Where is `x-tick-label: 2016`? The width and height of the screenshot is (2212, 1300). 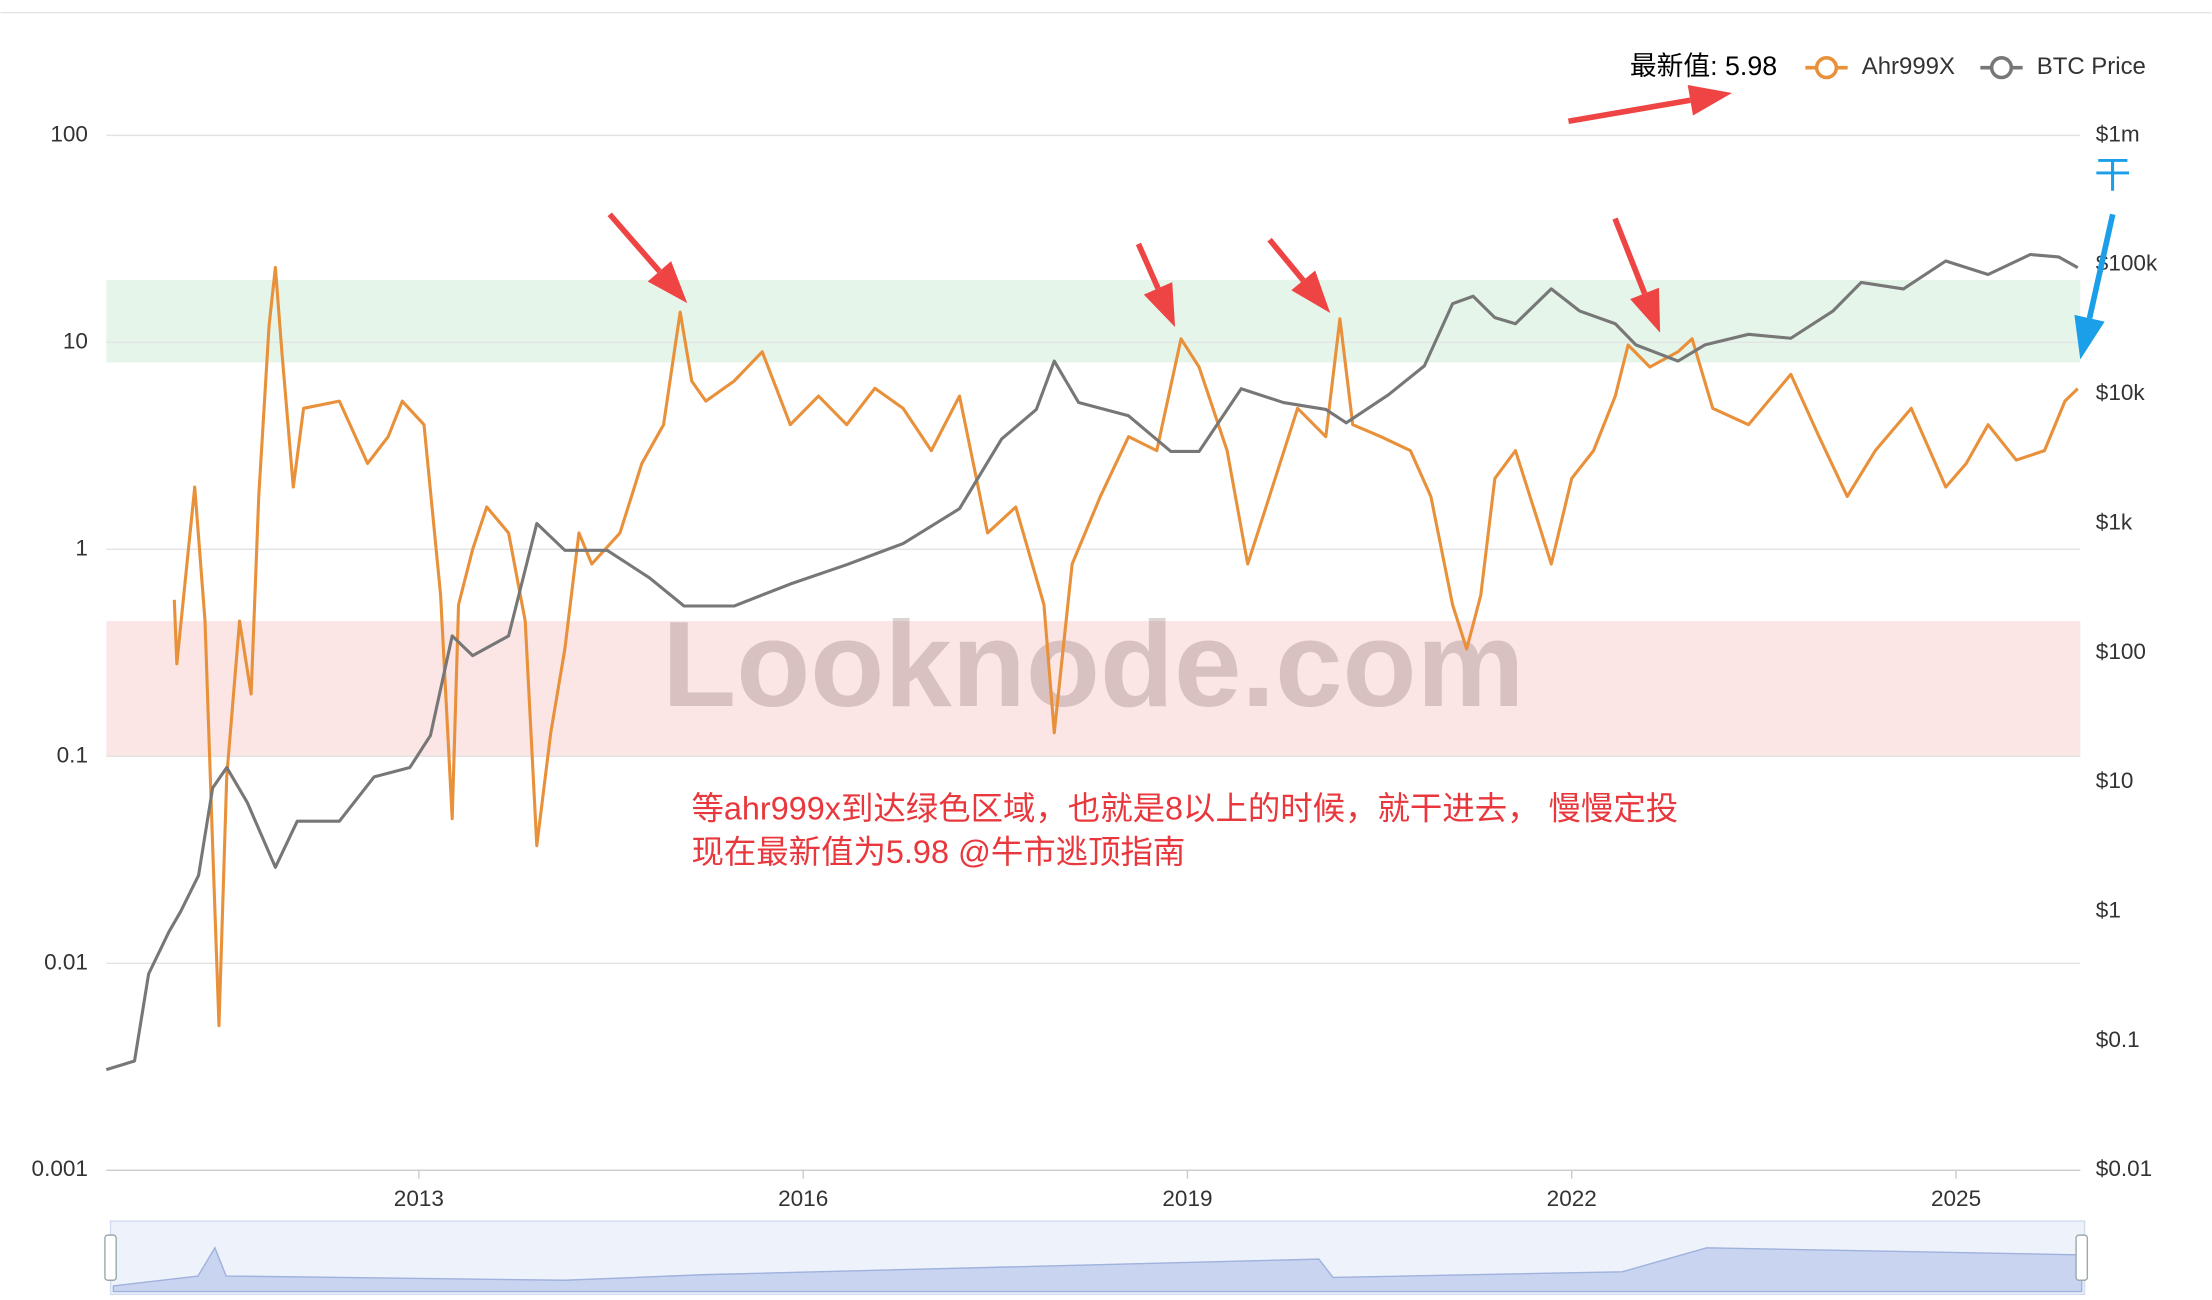 x-tick-label: 2016 is located at coordinates (803, 1198).